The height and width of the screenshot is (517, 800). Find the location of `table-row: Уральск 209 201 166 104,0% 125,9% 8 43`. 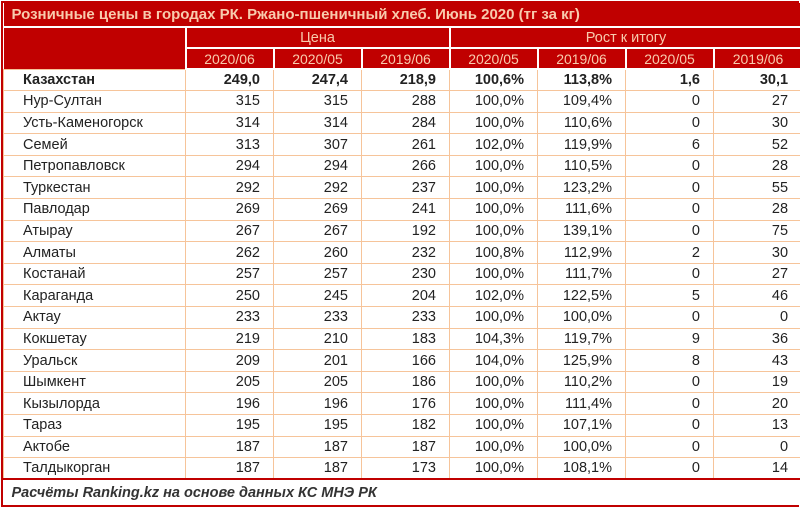

table-row: Уральск 209 201 166 104,0% 125,9% 8 43 is located at coordinates (401, 360).